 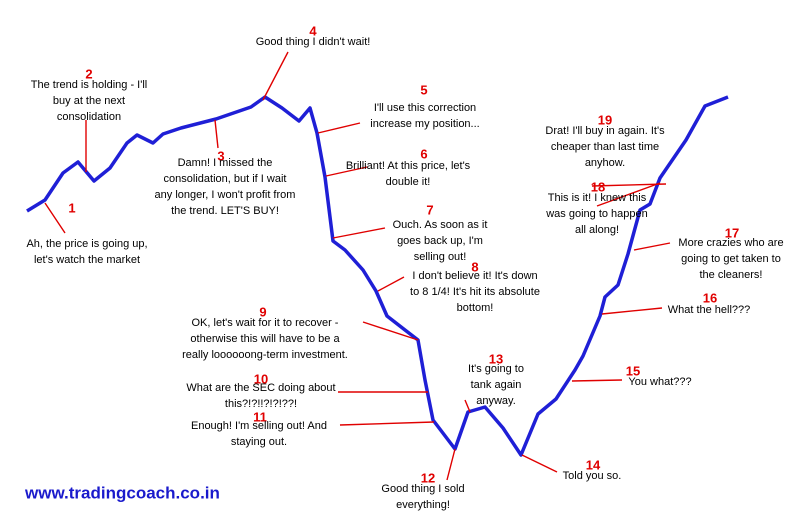 I want to click on annotation-text: otherwise this will have to be a, so click(x=265, y=339).